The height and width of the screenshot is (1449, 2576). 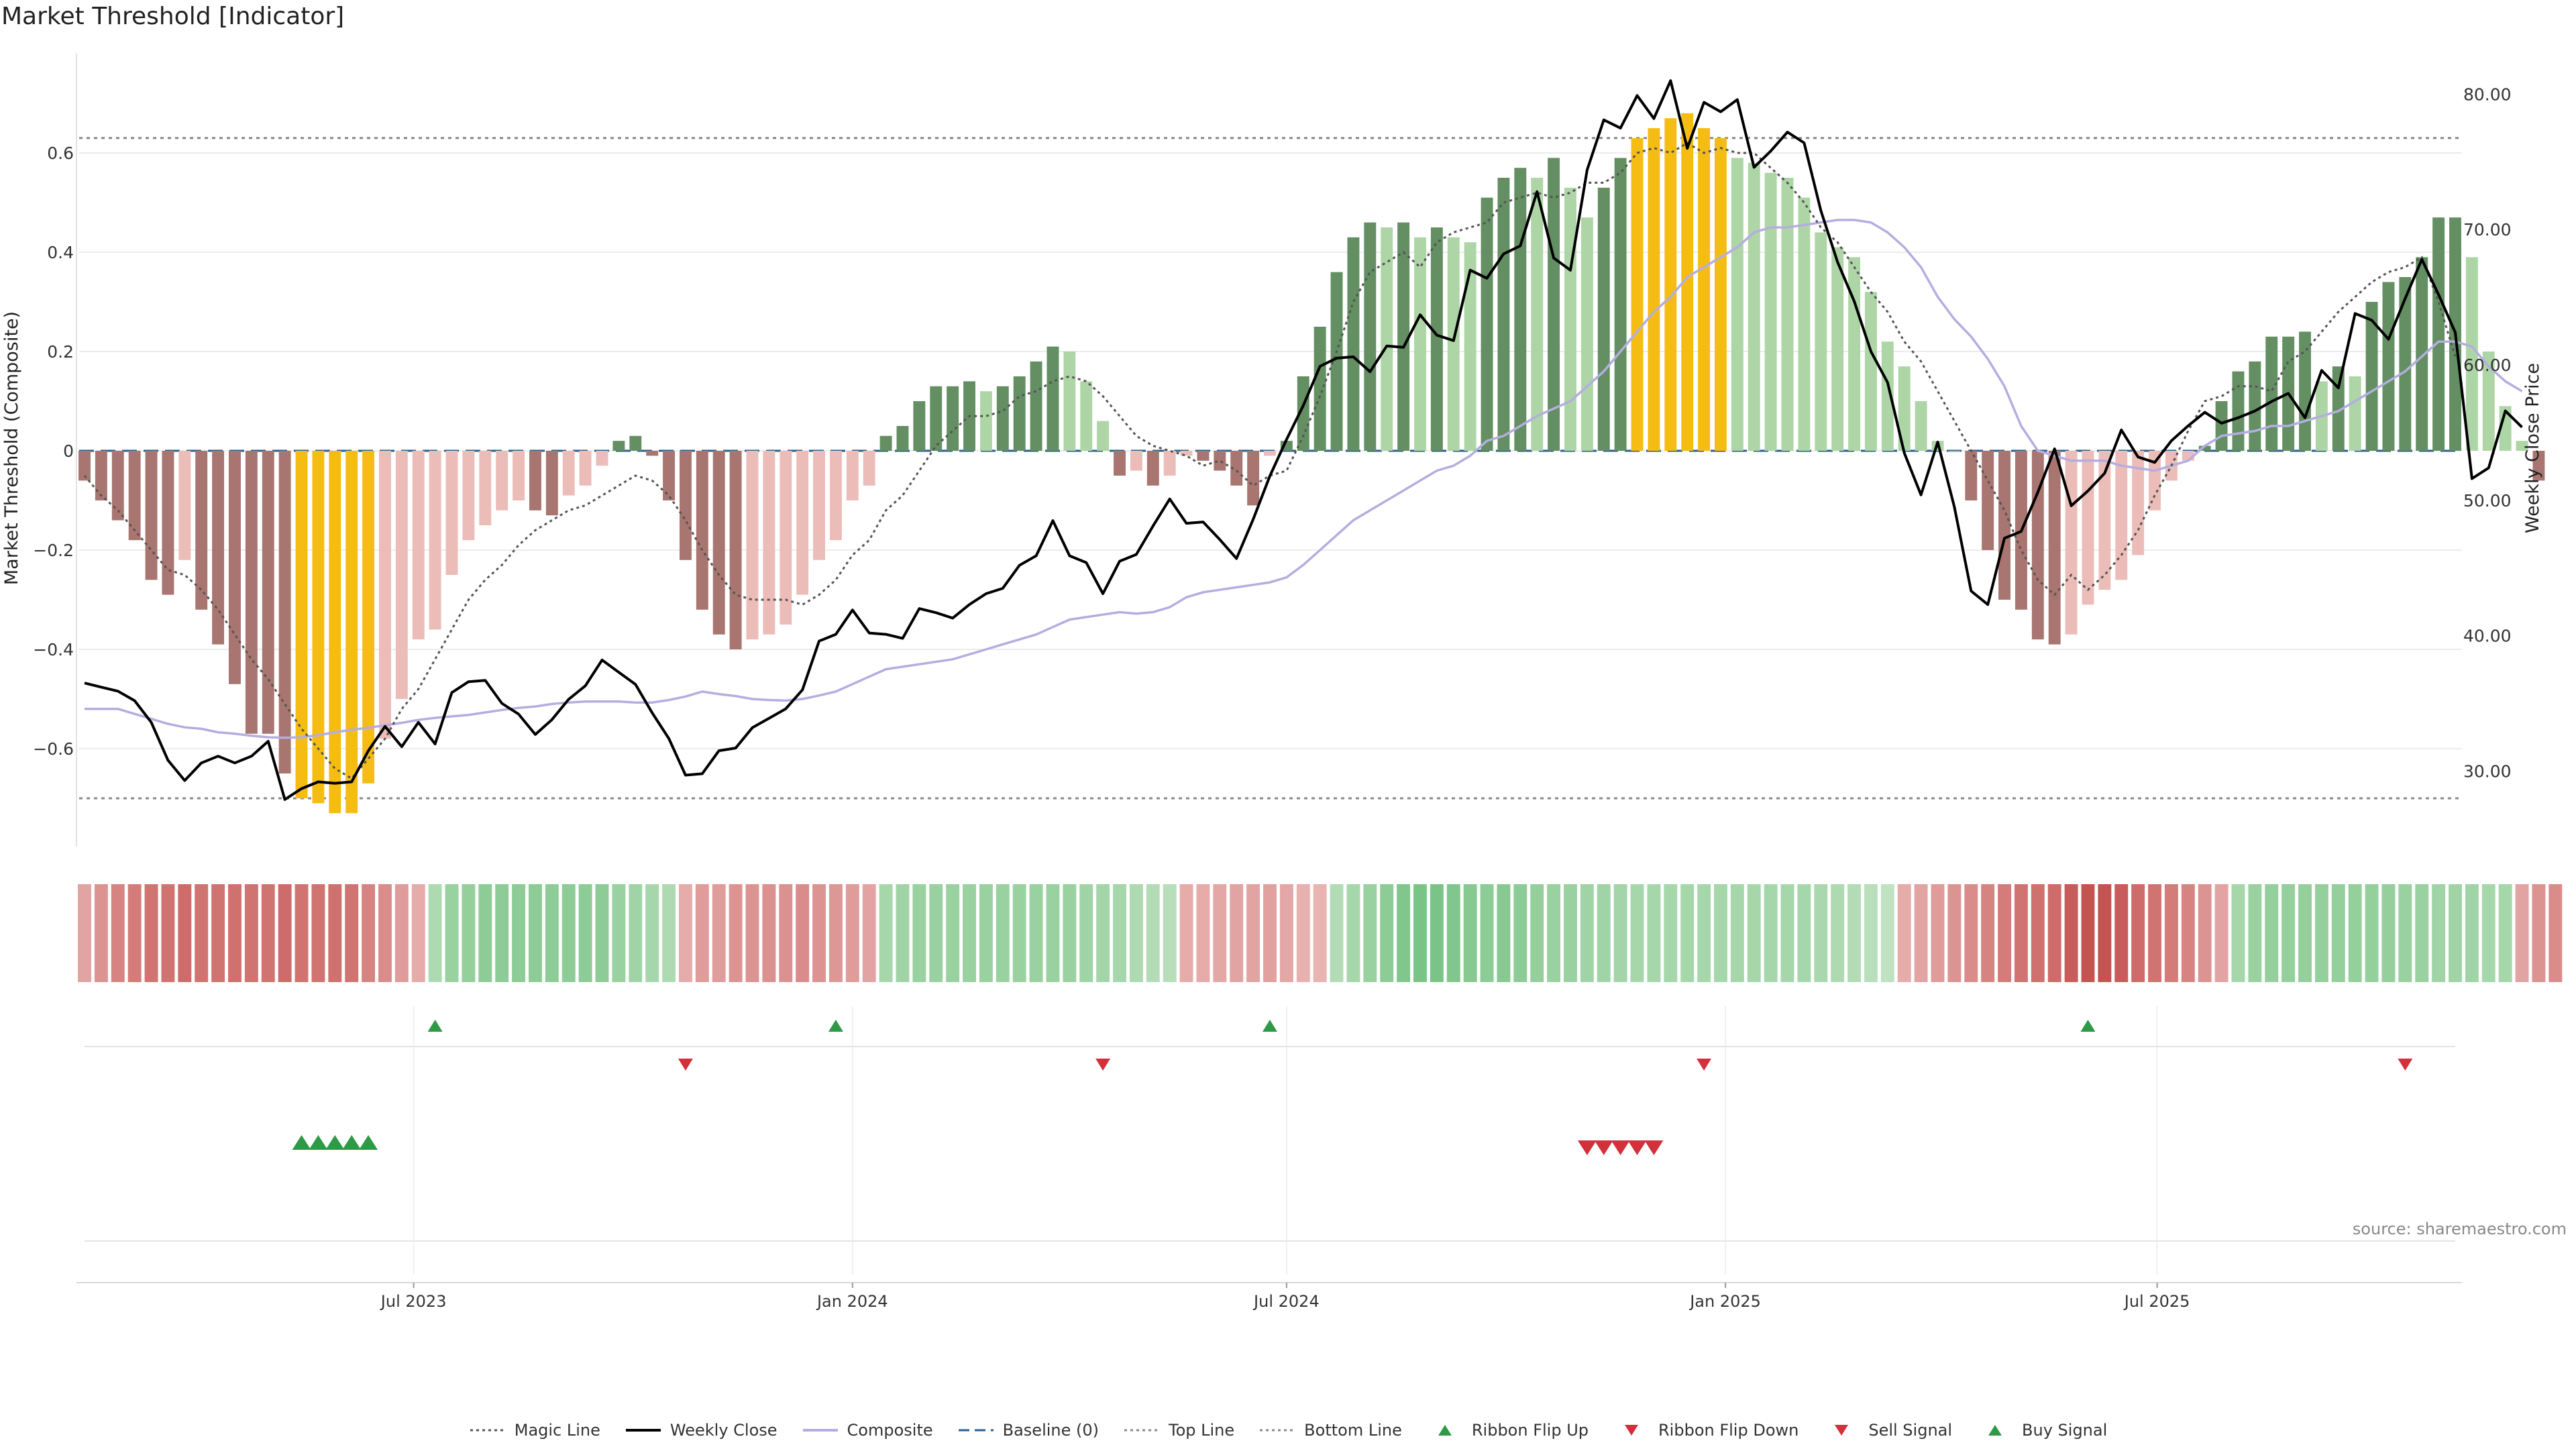 I want to click on y-tick-label-right: 80.00, so click(x=2487, y=94).